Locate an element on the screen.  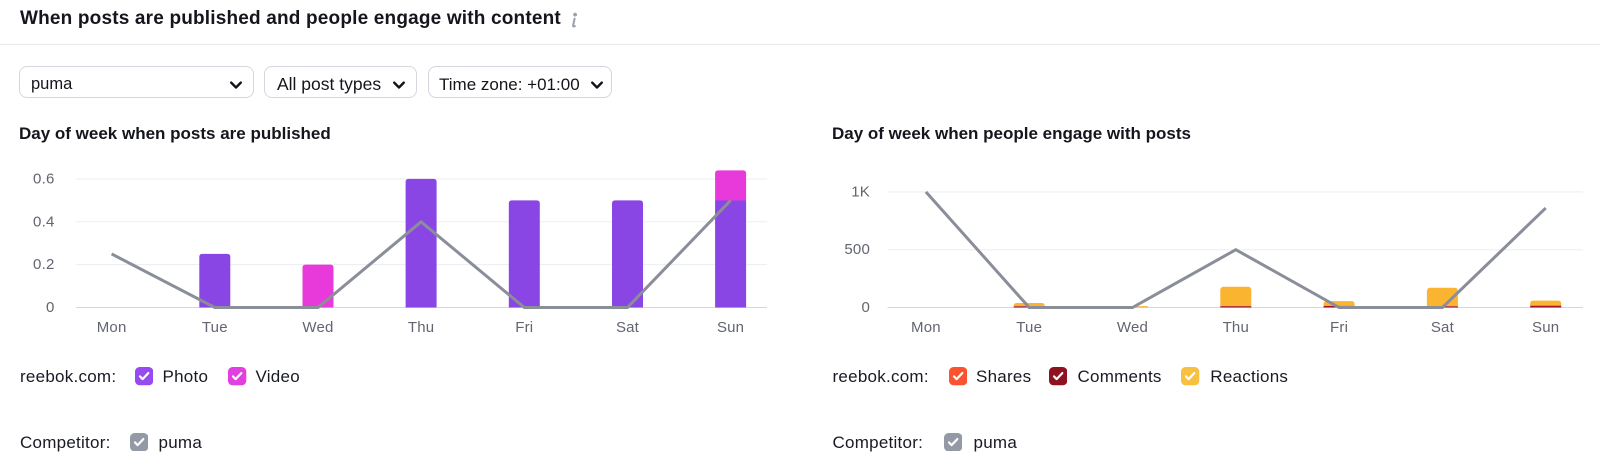
svg-text: 500 is located at coordinates (857, 249).